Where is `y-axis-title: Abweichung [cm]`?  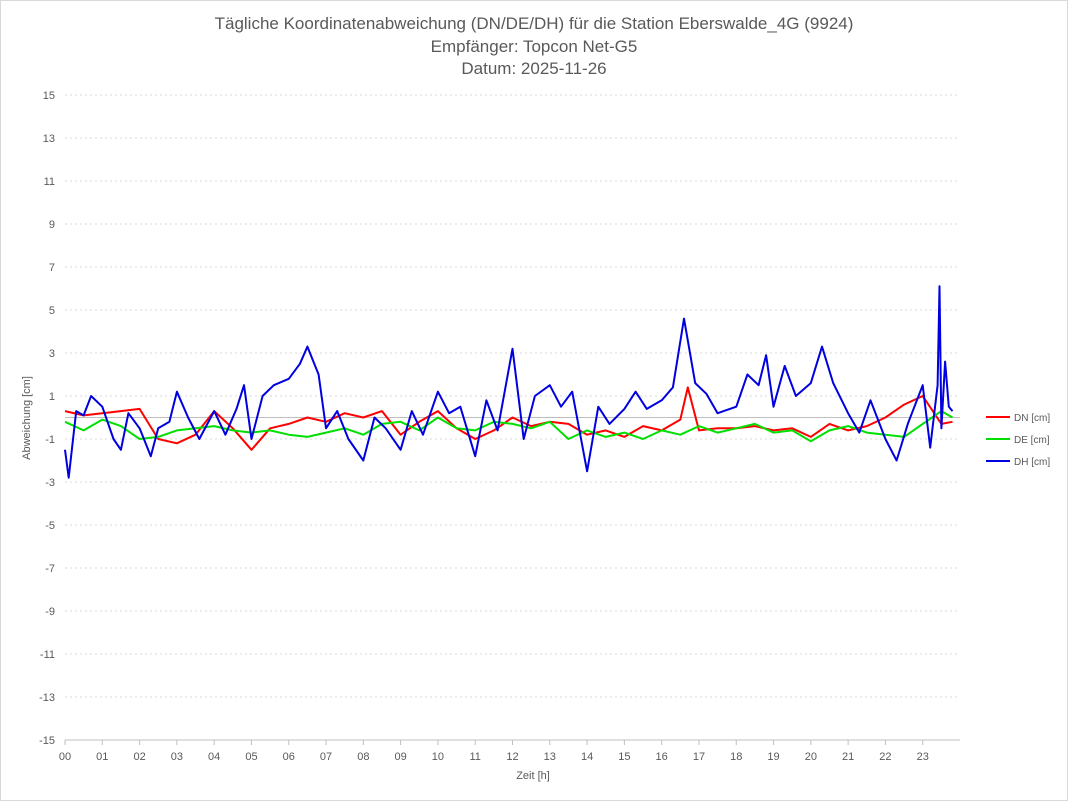 y-axis-title: Abweichung [cm] is located at coordinates (27, 418).